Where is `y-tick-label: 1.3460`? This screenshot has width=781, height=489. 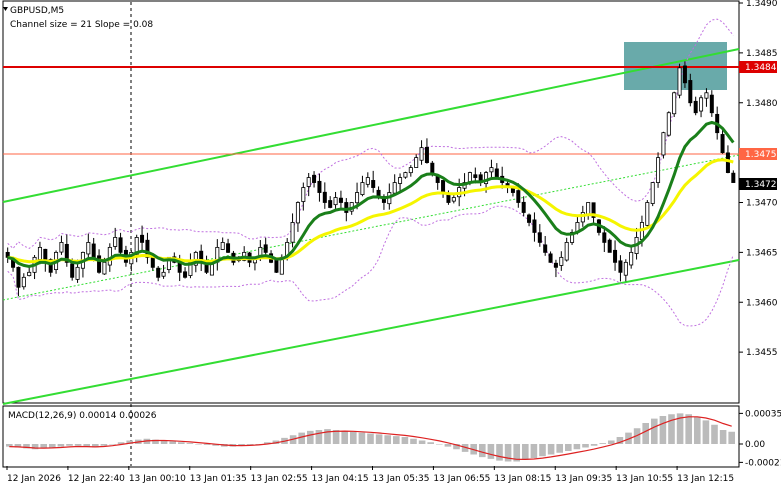
y-tick-label: 1.3460 is located at coordinates (762, 303).